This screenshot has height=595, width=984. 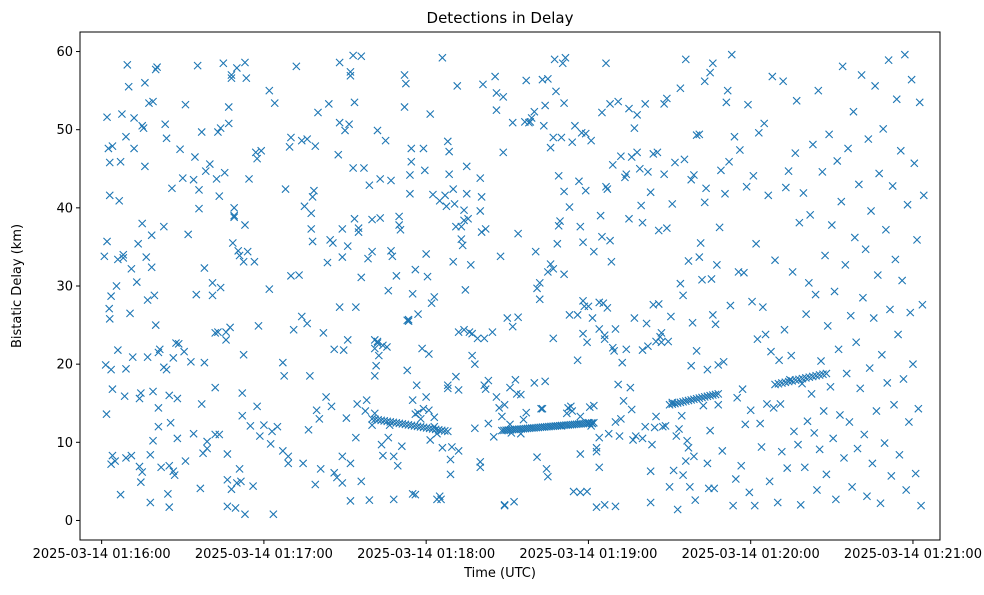 I want to click on y-tick-label: 50, so click(x=64, y=130).